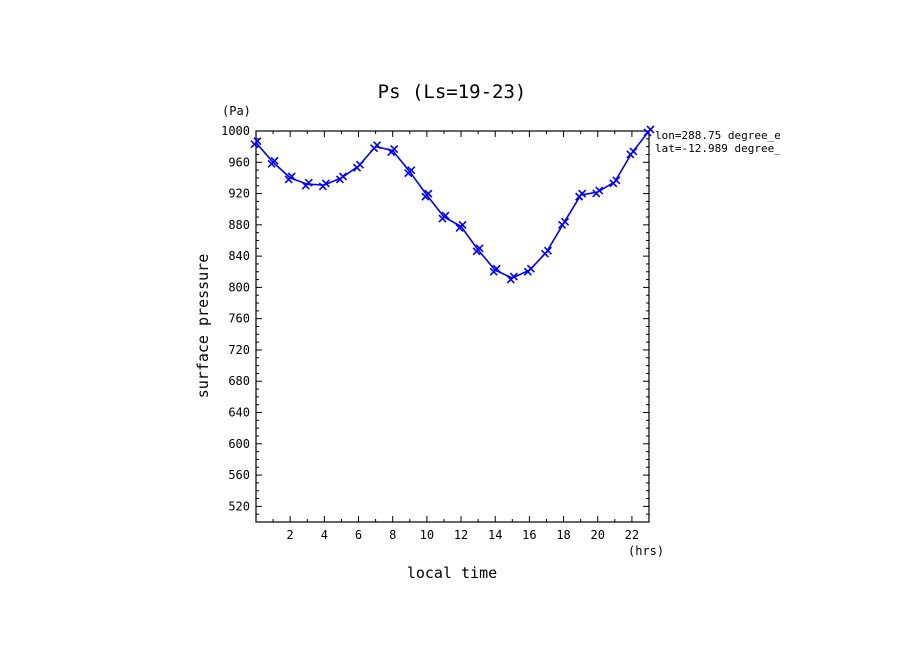 The image size is (904, 654). I want to click on lon-annotation: lon=288.75 degree_e, so click(718, 135).